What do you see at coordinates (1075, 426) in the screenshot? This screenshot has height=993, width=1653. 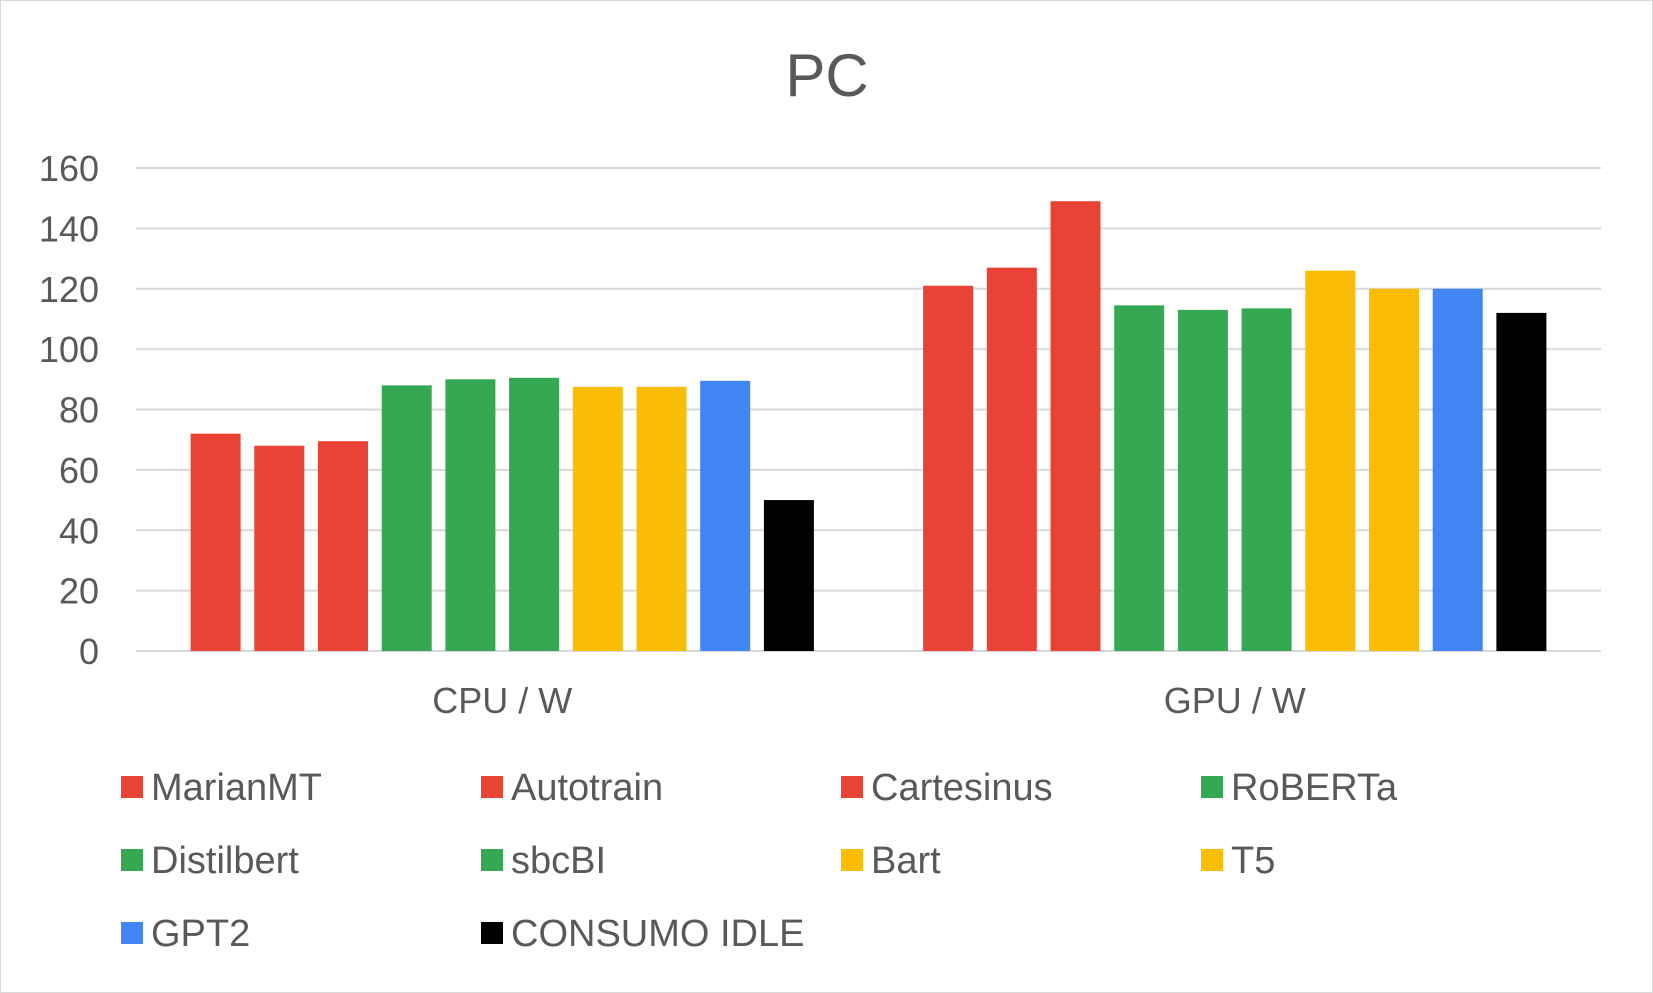 I see `bar-cartesinus-gpu` at bounding box center [1075, 426].